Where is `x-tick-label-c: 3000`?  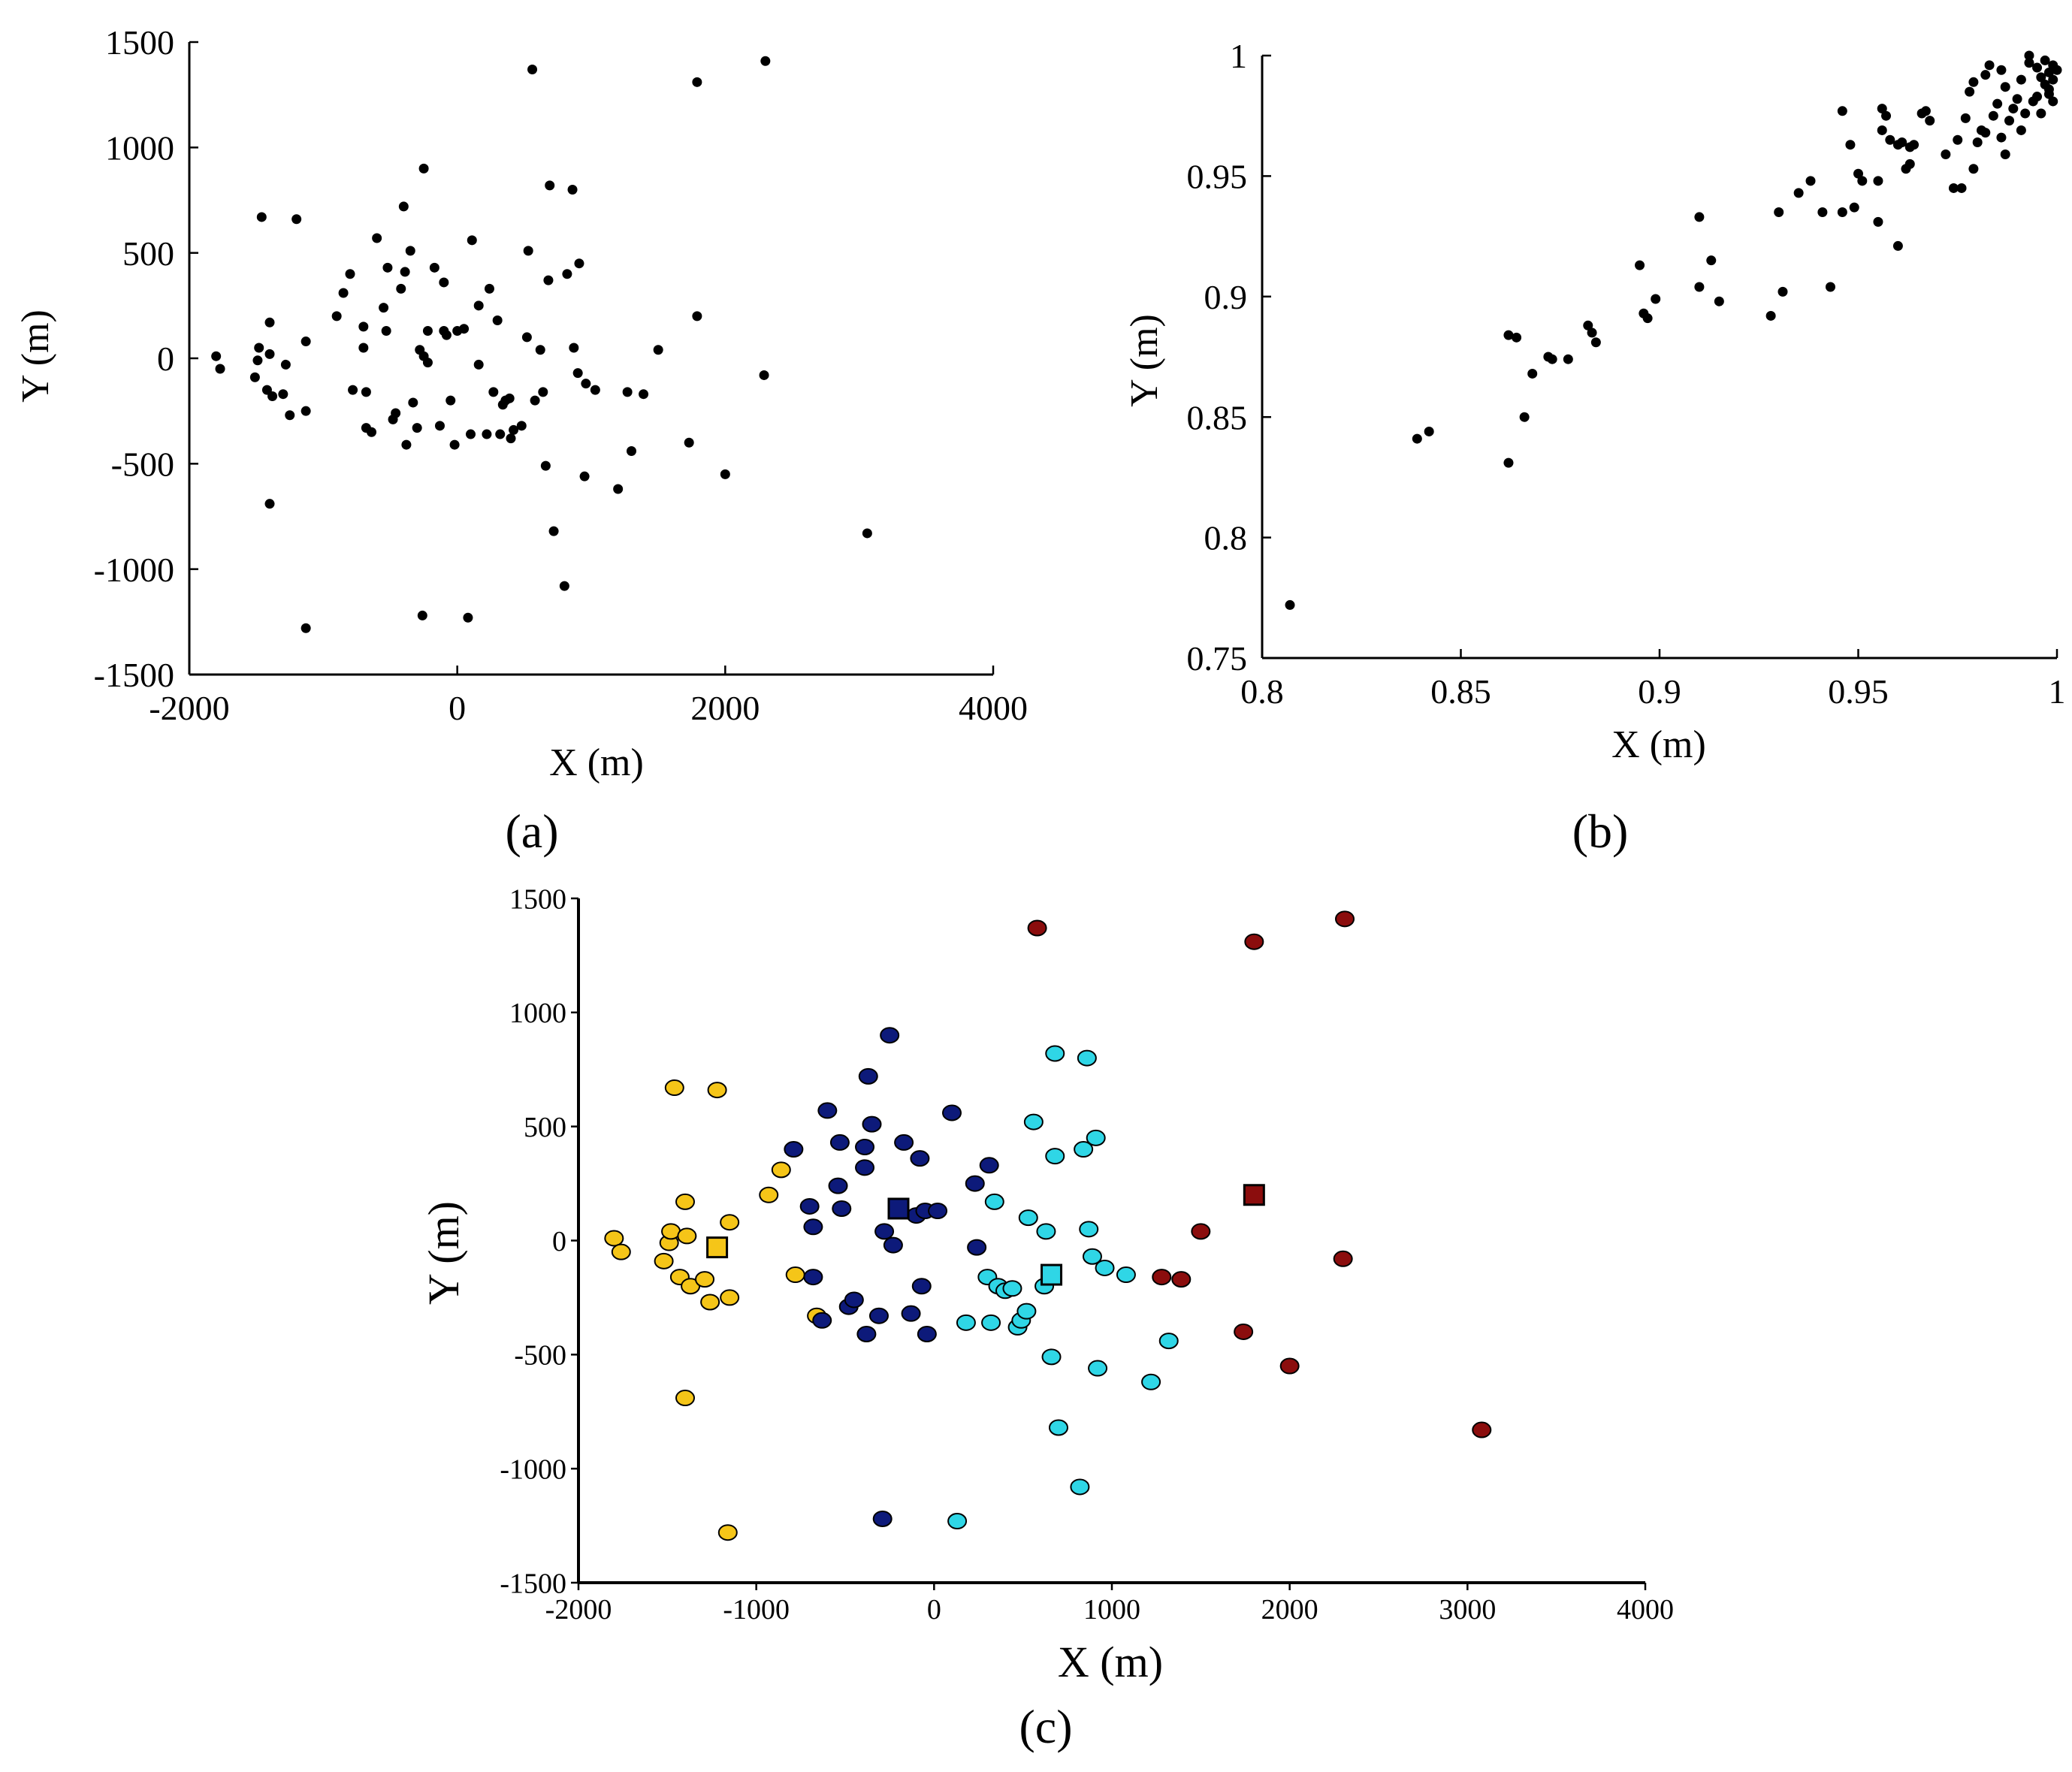
x-tick-label-c: 3000 is located at coordinates (1468, 1610).